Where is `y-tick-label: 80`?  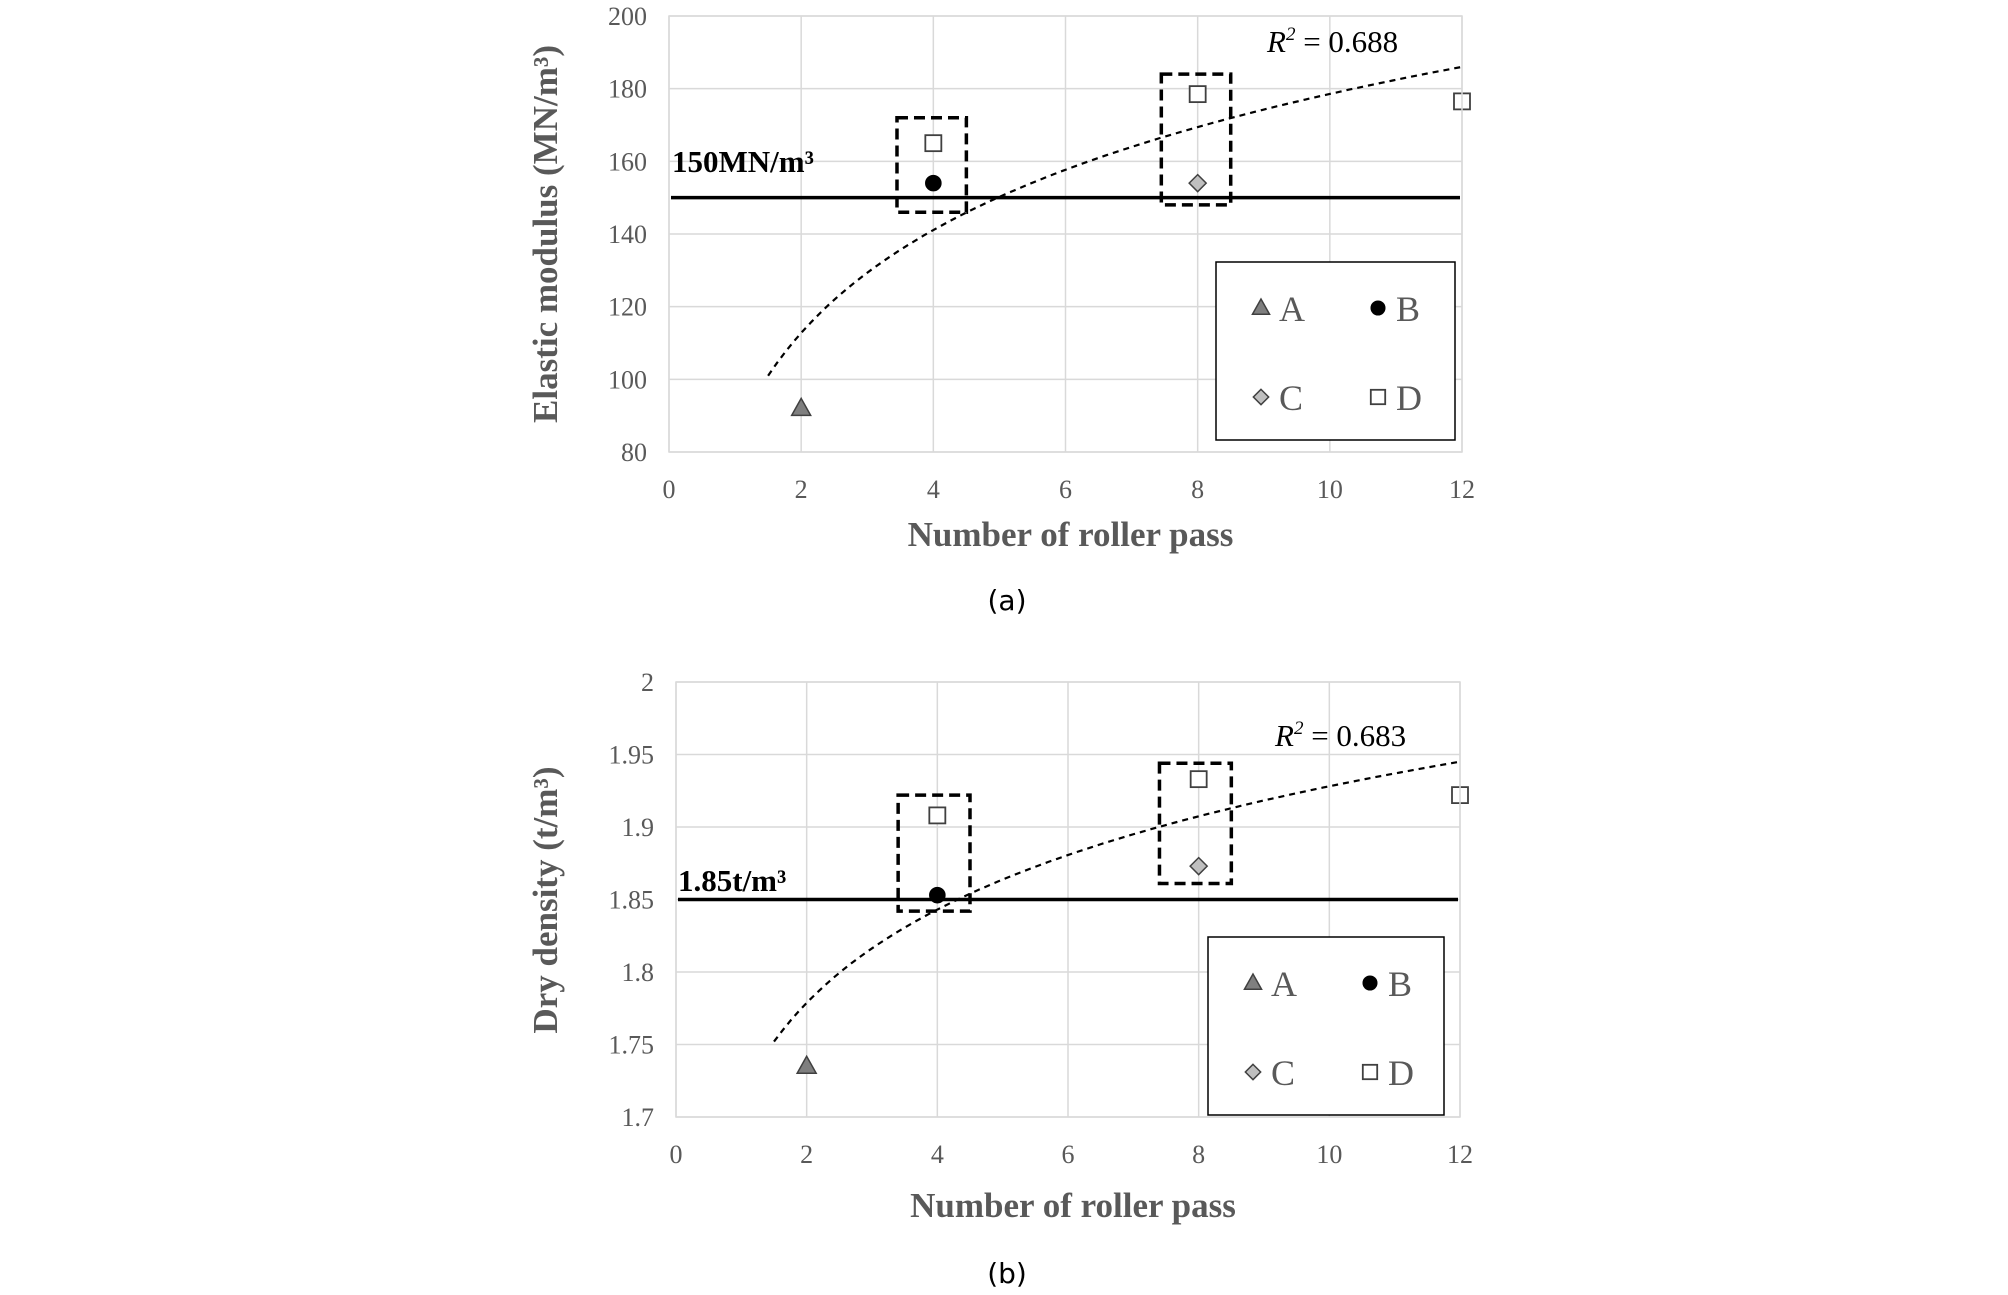
y-tick-label: 80 is located at coordinates (634, 452).